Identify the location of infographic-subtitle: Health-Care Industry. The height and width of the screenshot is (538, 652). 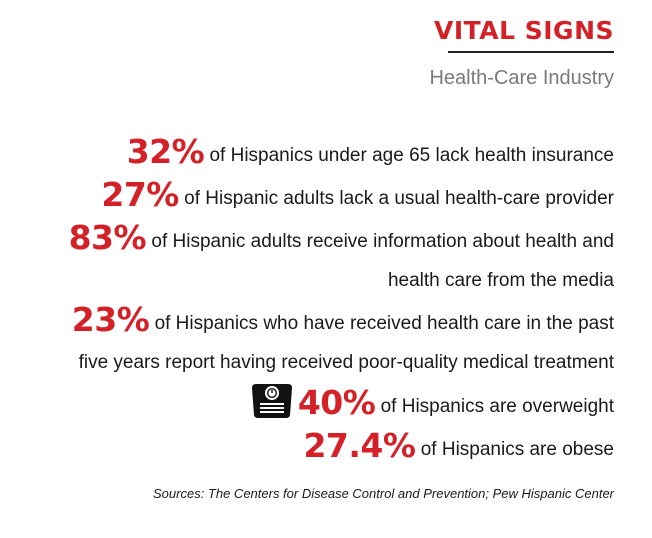
(521, 77).